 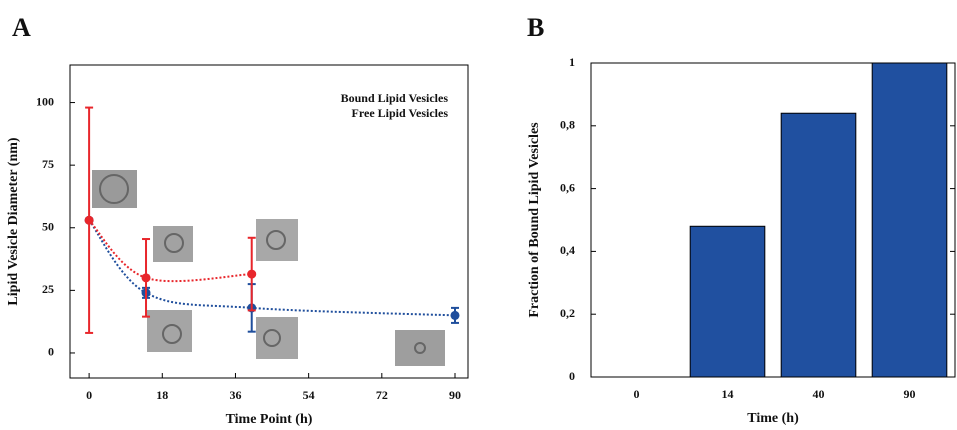 I want to click on y-tick-label: 0,8, so click(x=567, y=125).